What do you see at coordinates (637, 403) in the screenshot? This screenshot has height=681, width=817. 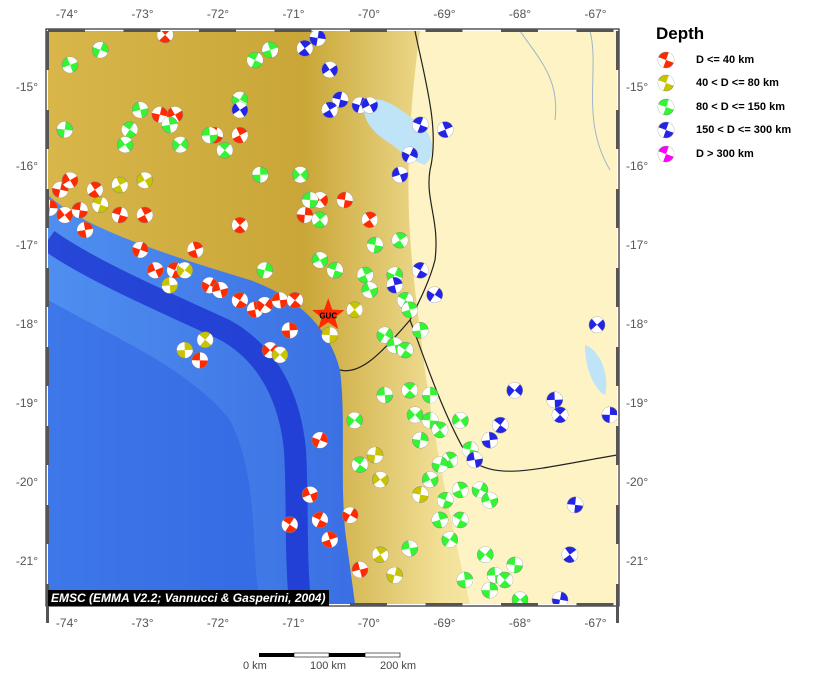 I see `lat-tick-label: -19°` at bounding box center [637, 403].